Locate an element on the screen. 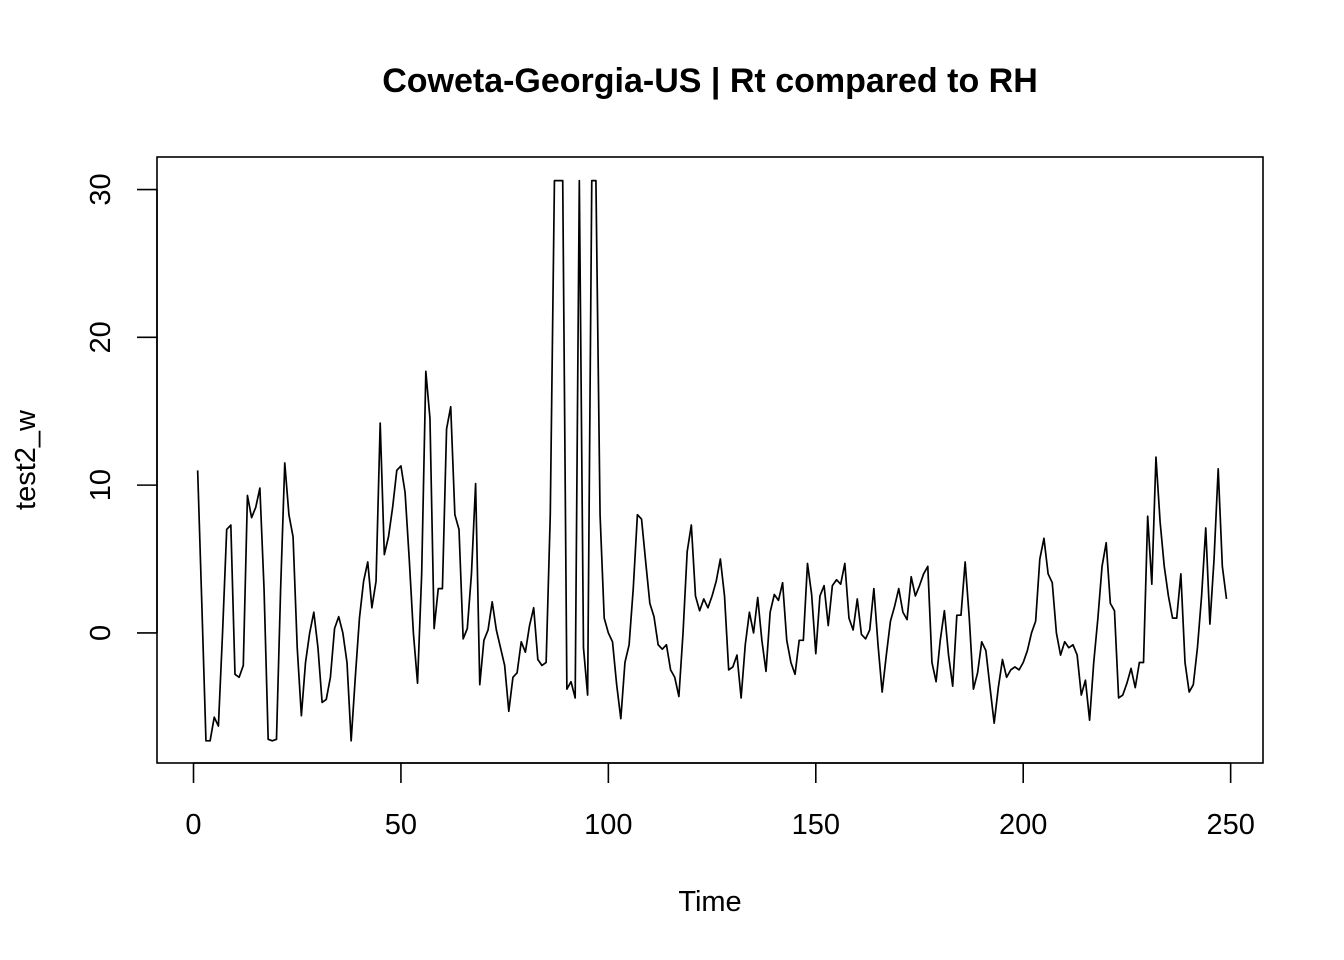 The width and height of the screenshot is (1344, 960). x-tick-label: 0 is located at coordinates (193, 825).